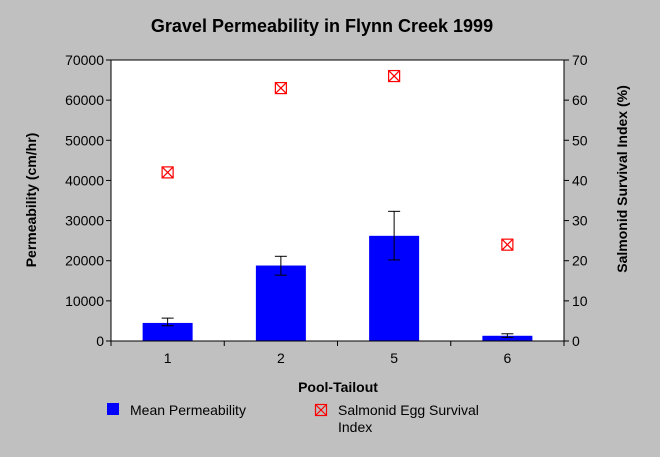 The width and height of the screenshot is (660, 457). Describe the element at coordinates (168, 358) in the screenshot. I see `x-tick-label: 1` at that location.